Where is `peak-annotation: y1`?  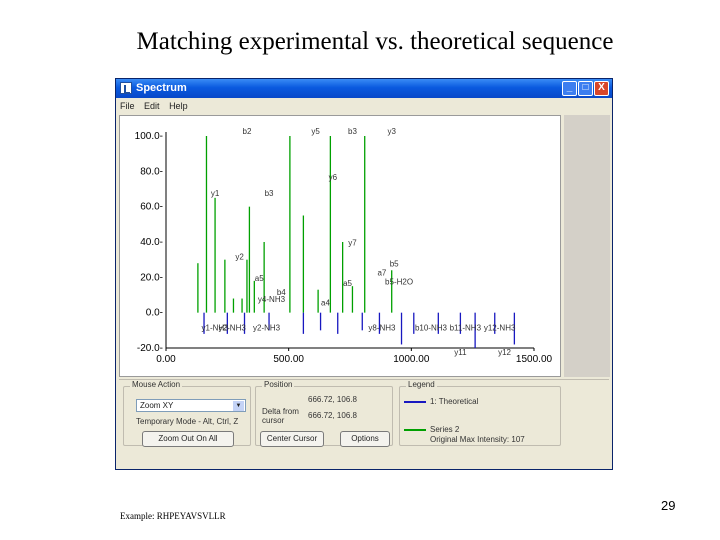 peak-annotation: y1 is located at coordinates (215, 193).